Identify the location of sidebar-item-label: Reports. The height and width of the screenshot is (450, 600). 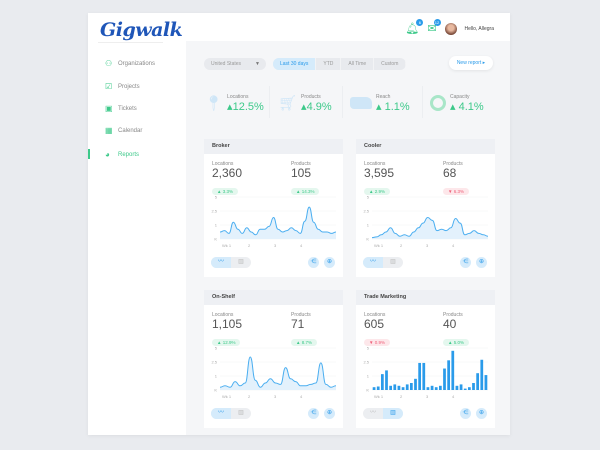
(129, 154).